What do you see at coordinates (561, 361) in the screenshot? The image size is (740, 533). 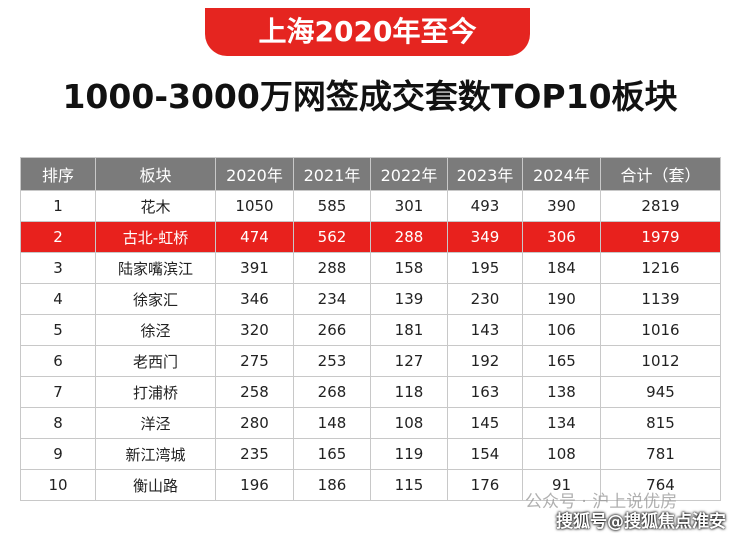 I see `table-cell: 165` at bounding box center [561, 361].